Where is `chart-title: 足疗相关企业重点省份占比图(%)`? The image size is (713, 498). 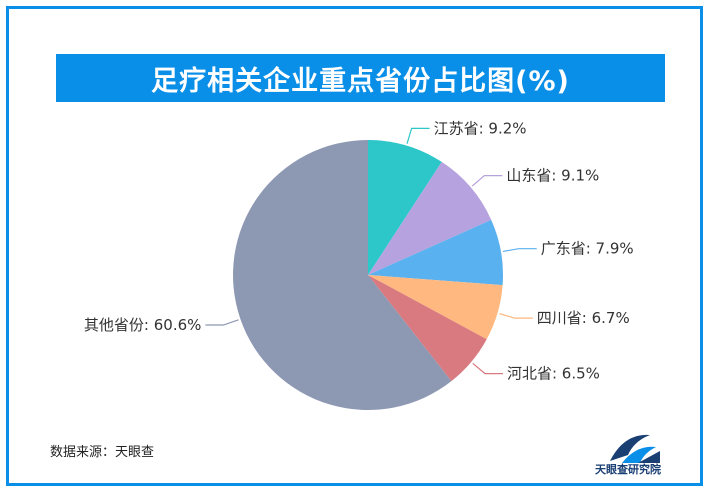 chart-title: 足疗相关企业重点省份占比图(%) is located at coordinates (360, 78).